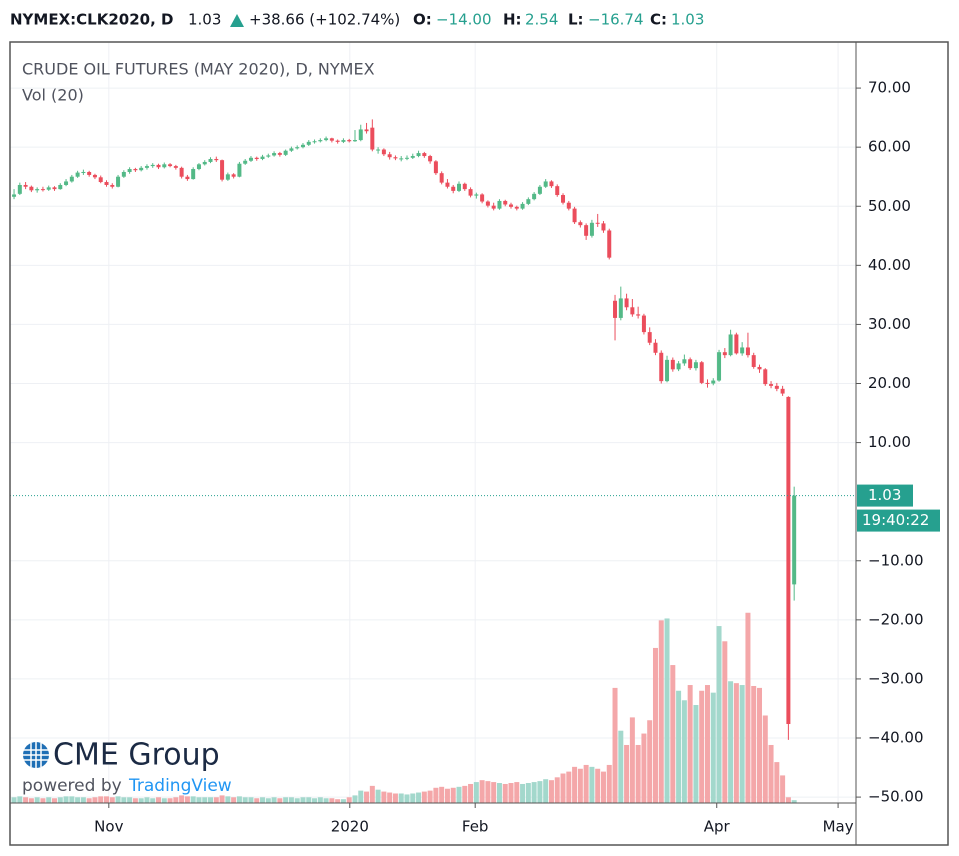  What do you see at coordinates (576, 20) in the screenshot?
I see `low-label: L:` at bounding box center [576, 20].